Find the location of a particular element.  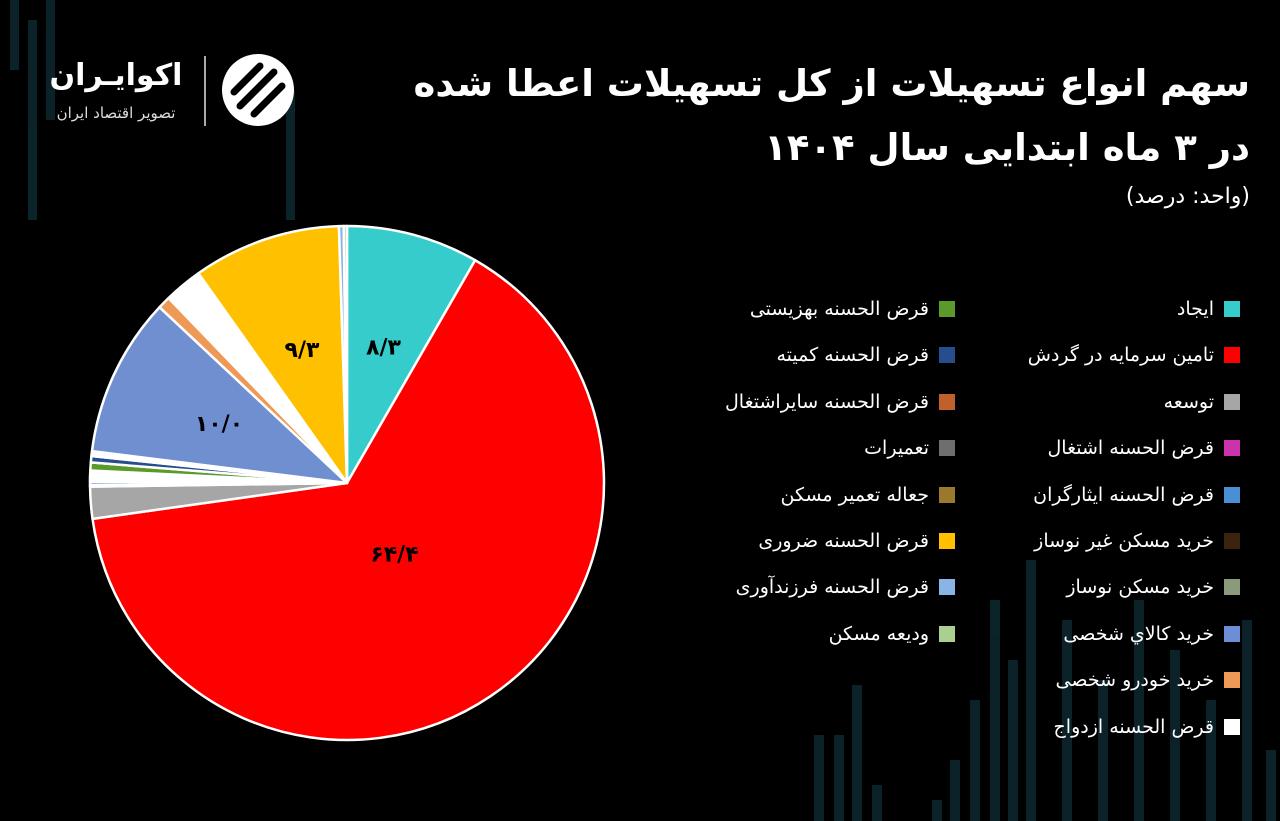

legend-label: ودیعه مسکن is located at coordinates (878, 633).